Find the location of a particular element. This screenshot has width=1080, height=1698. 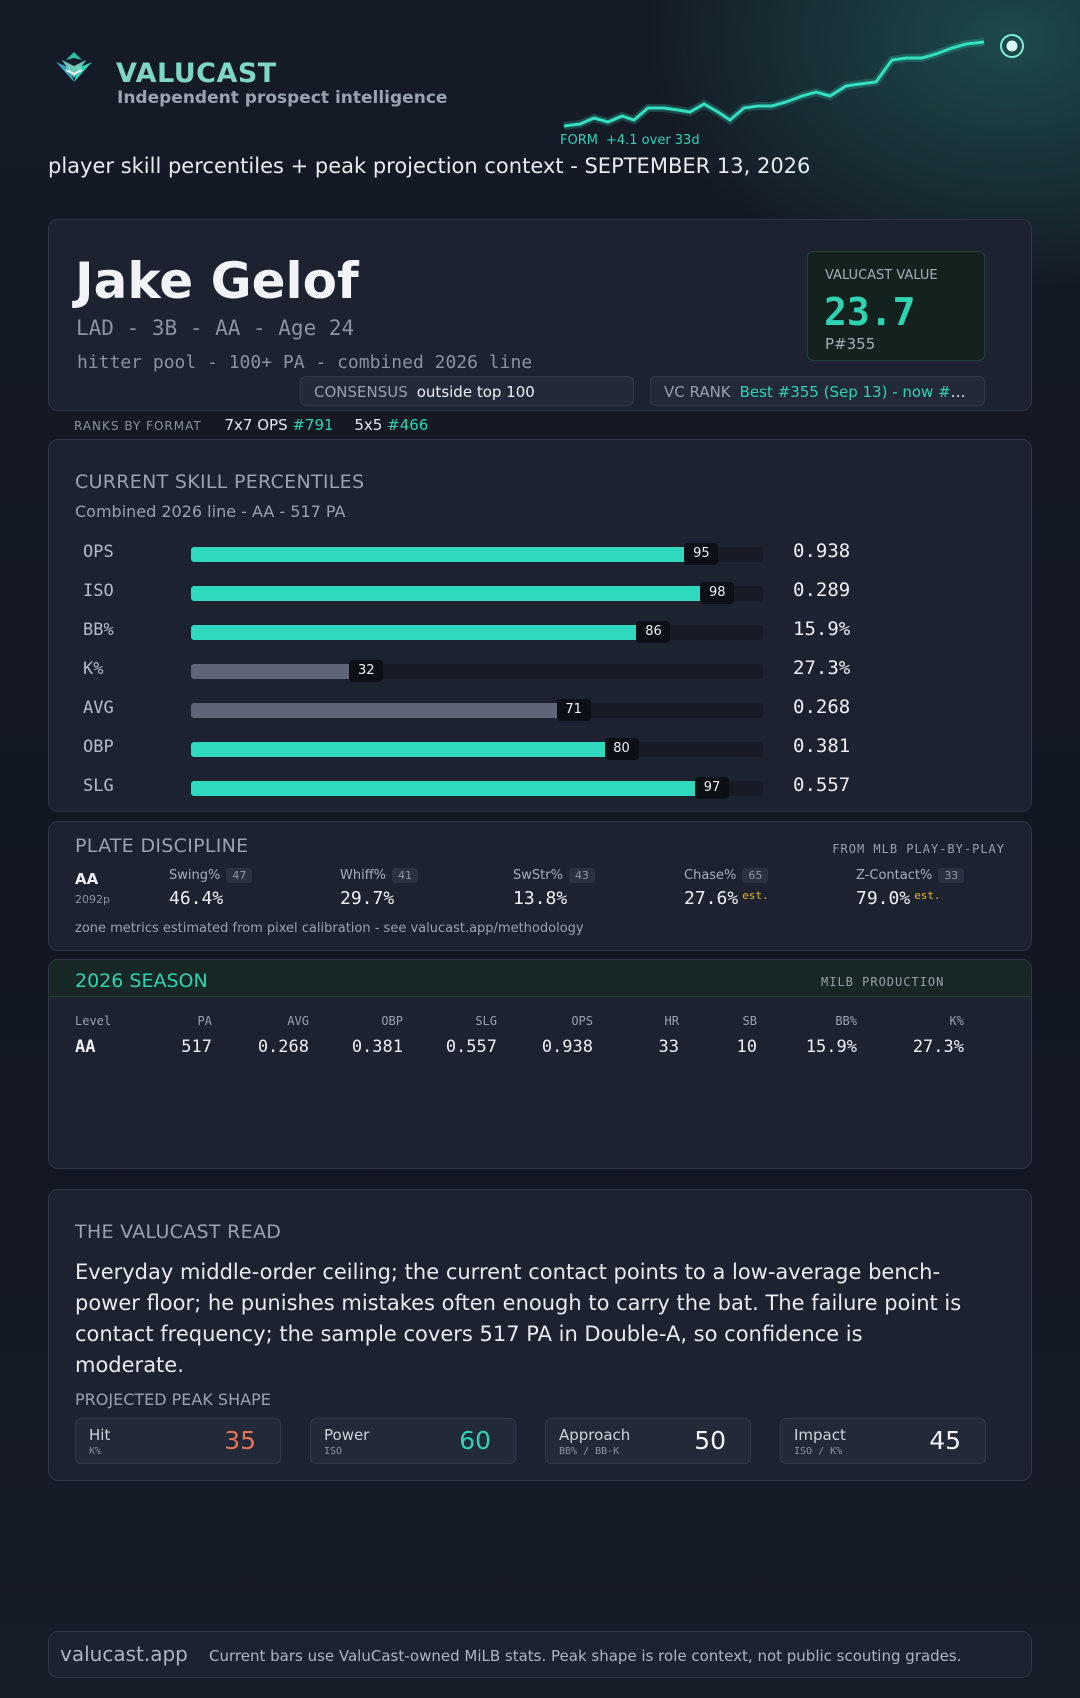

form-sparkline-endpoint is located at coordinates (1012, 46).